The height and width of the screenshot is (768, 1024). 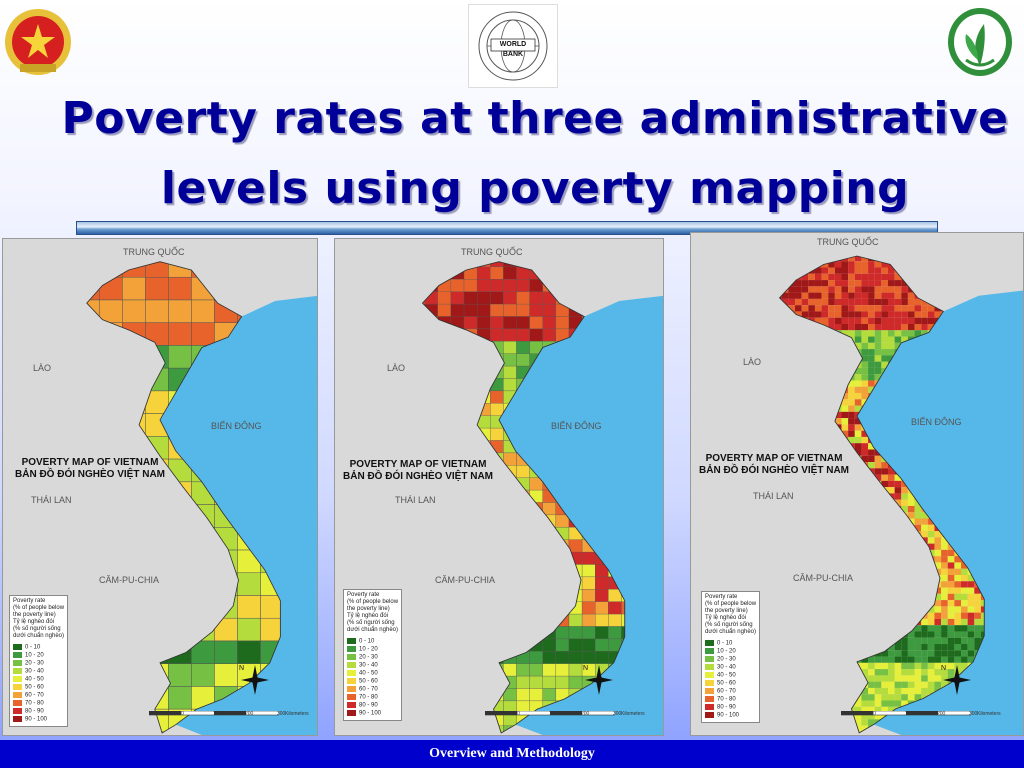 What do you see at coordinates (249, 714) in the screenshot?
I see `scale-tick: 200` at bounding box center [249, 714].